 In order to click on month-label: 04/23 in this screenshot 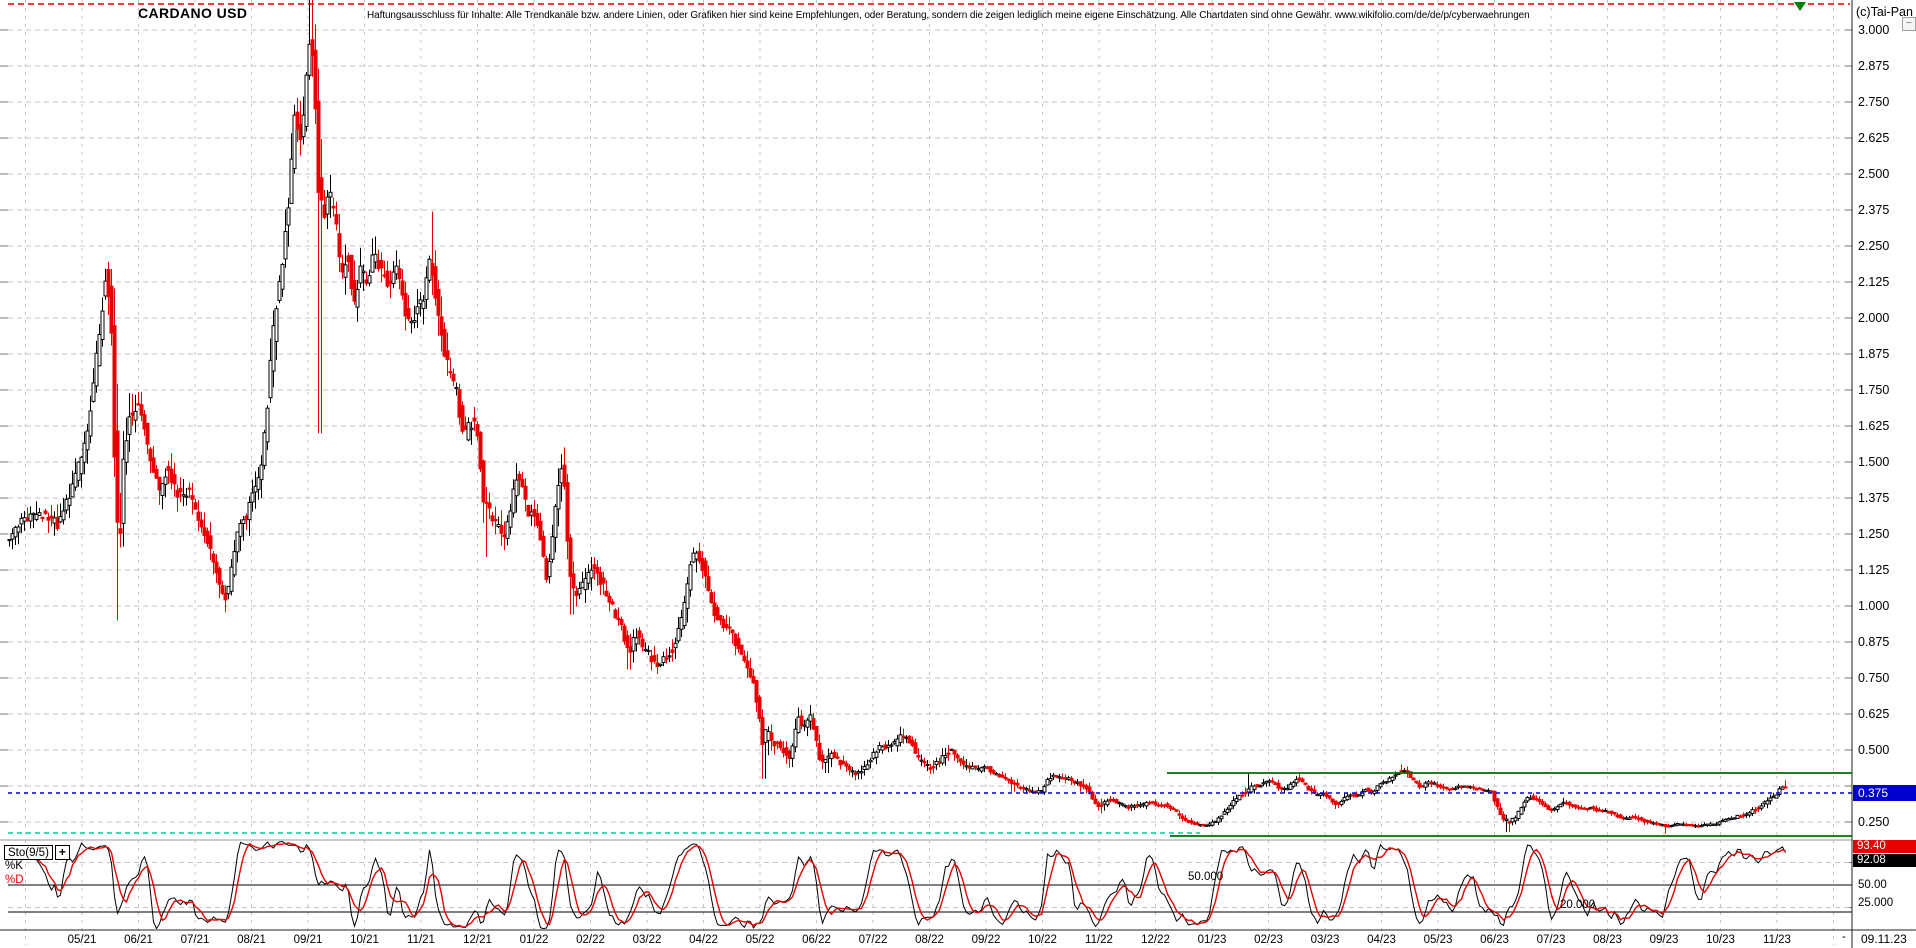, I will do `click(1381, 940)`.